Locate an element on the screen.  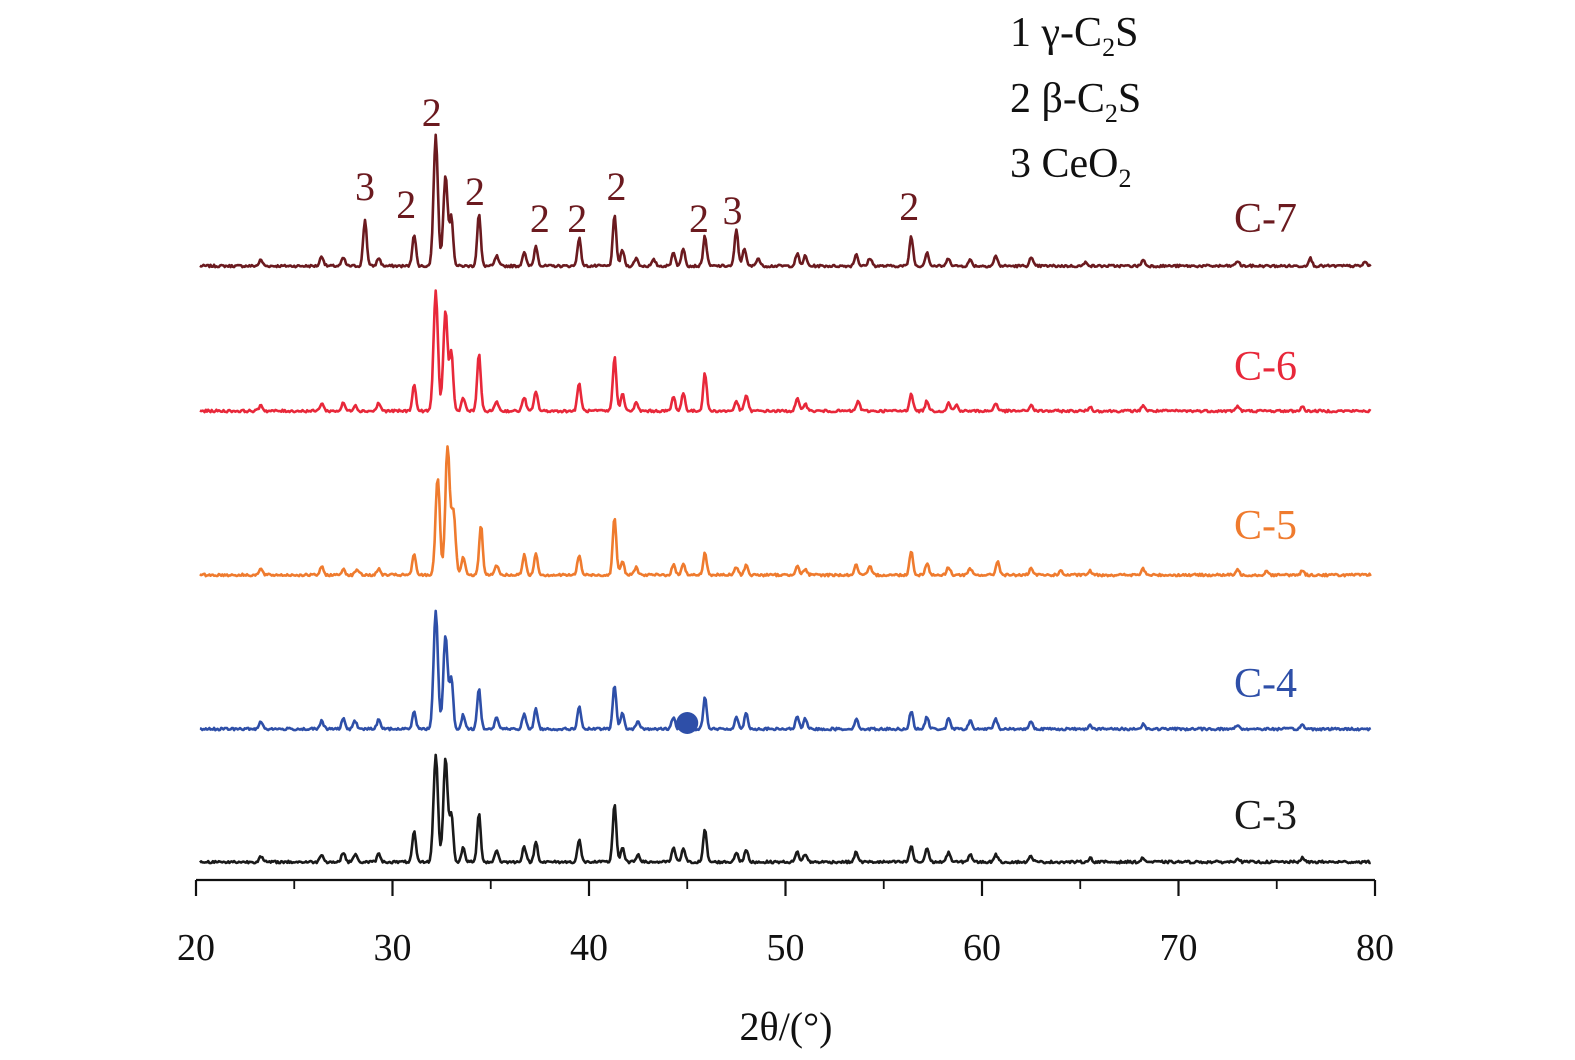
x-tick-label: 20 is located at coordinates (196, 948).